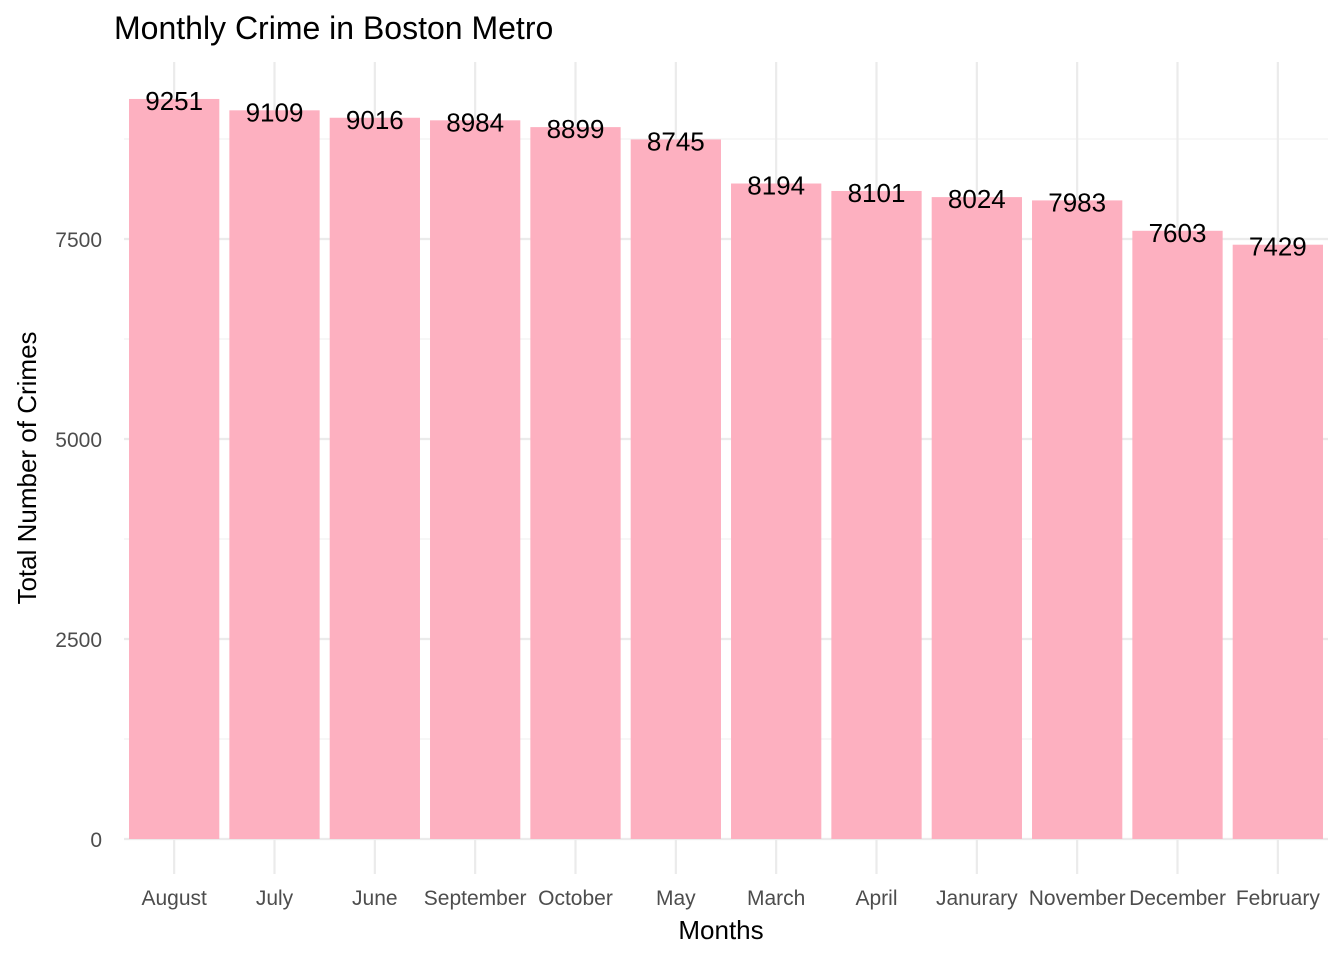 The image size is (1344, 960). What do you see at coordinates (275, 898) in the screenshot?
I see `x-tick-label: July` at bounding box center [275, 898].